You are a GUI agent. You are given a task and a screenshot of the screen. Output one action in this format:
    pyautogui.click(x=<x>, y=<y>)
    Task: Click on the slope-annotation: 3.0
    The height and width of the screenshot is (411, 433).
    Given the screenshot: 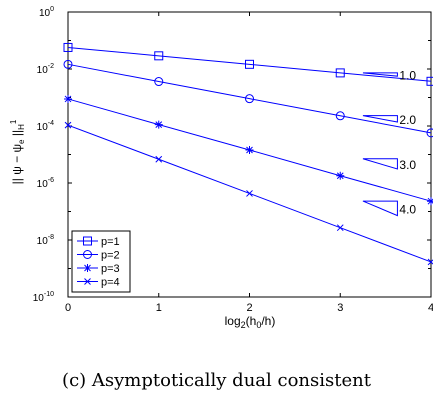 What is the action you would take?
    pyautogui.click(x=389, y=165)
    